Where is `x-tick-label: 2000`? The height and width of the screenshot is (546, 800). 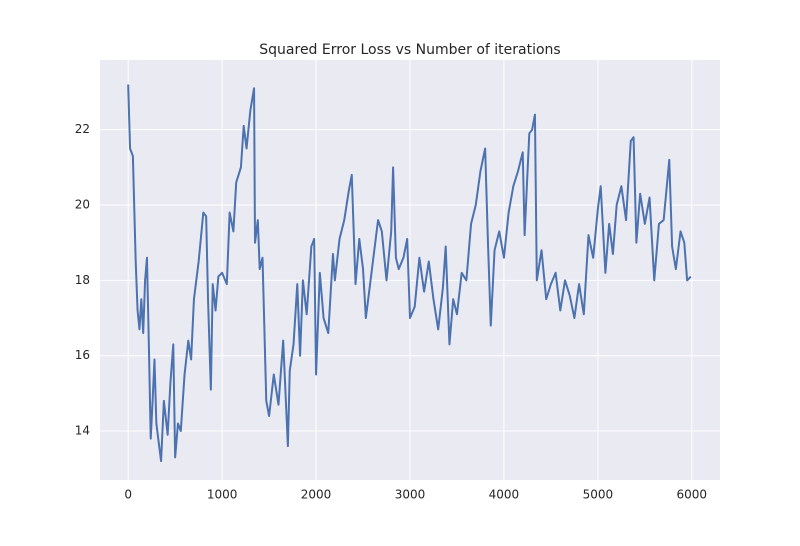 x-tick-label: 2000 is located at coordinates (316, 495).